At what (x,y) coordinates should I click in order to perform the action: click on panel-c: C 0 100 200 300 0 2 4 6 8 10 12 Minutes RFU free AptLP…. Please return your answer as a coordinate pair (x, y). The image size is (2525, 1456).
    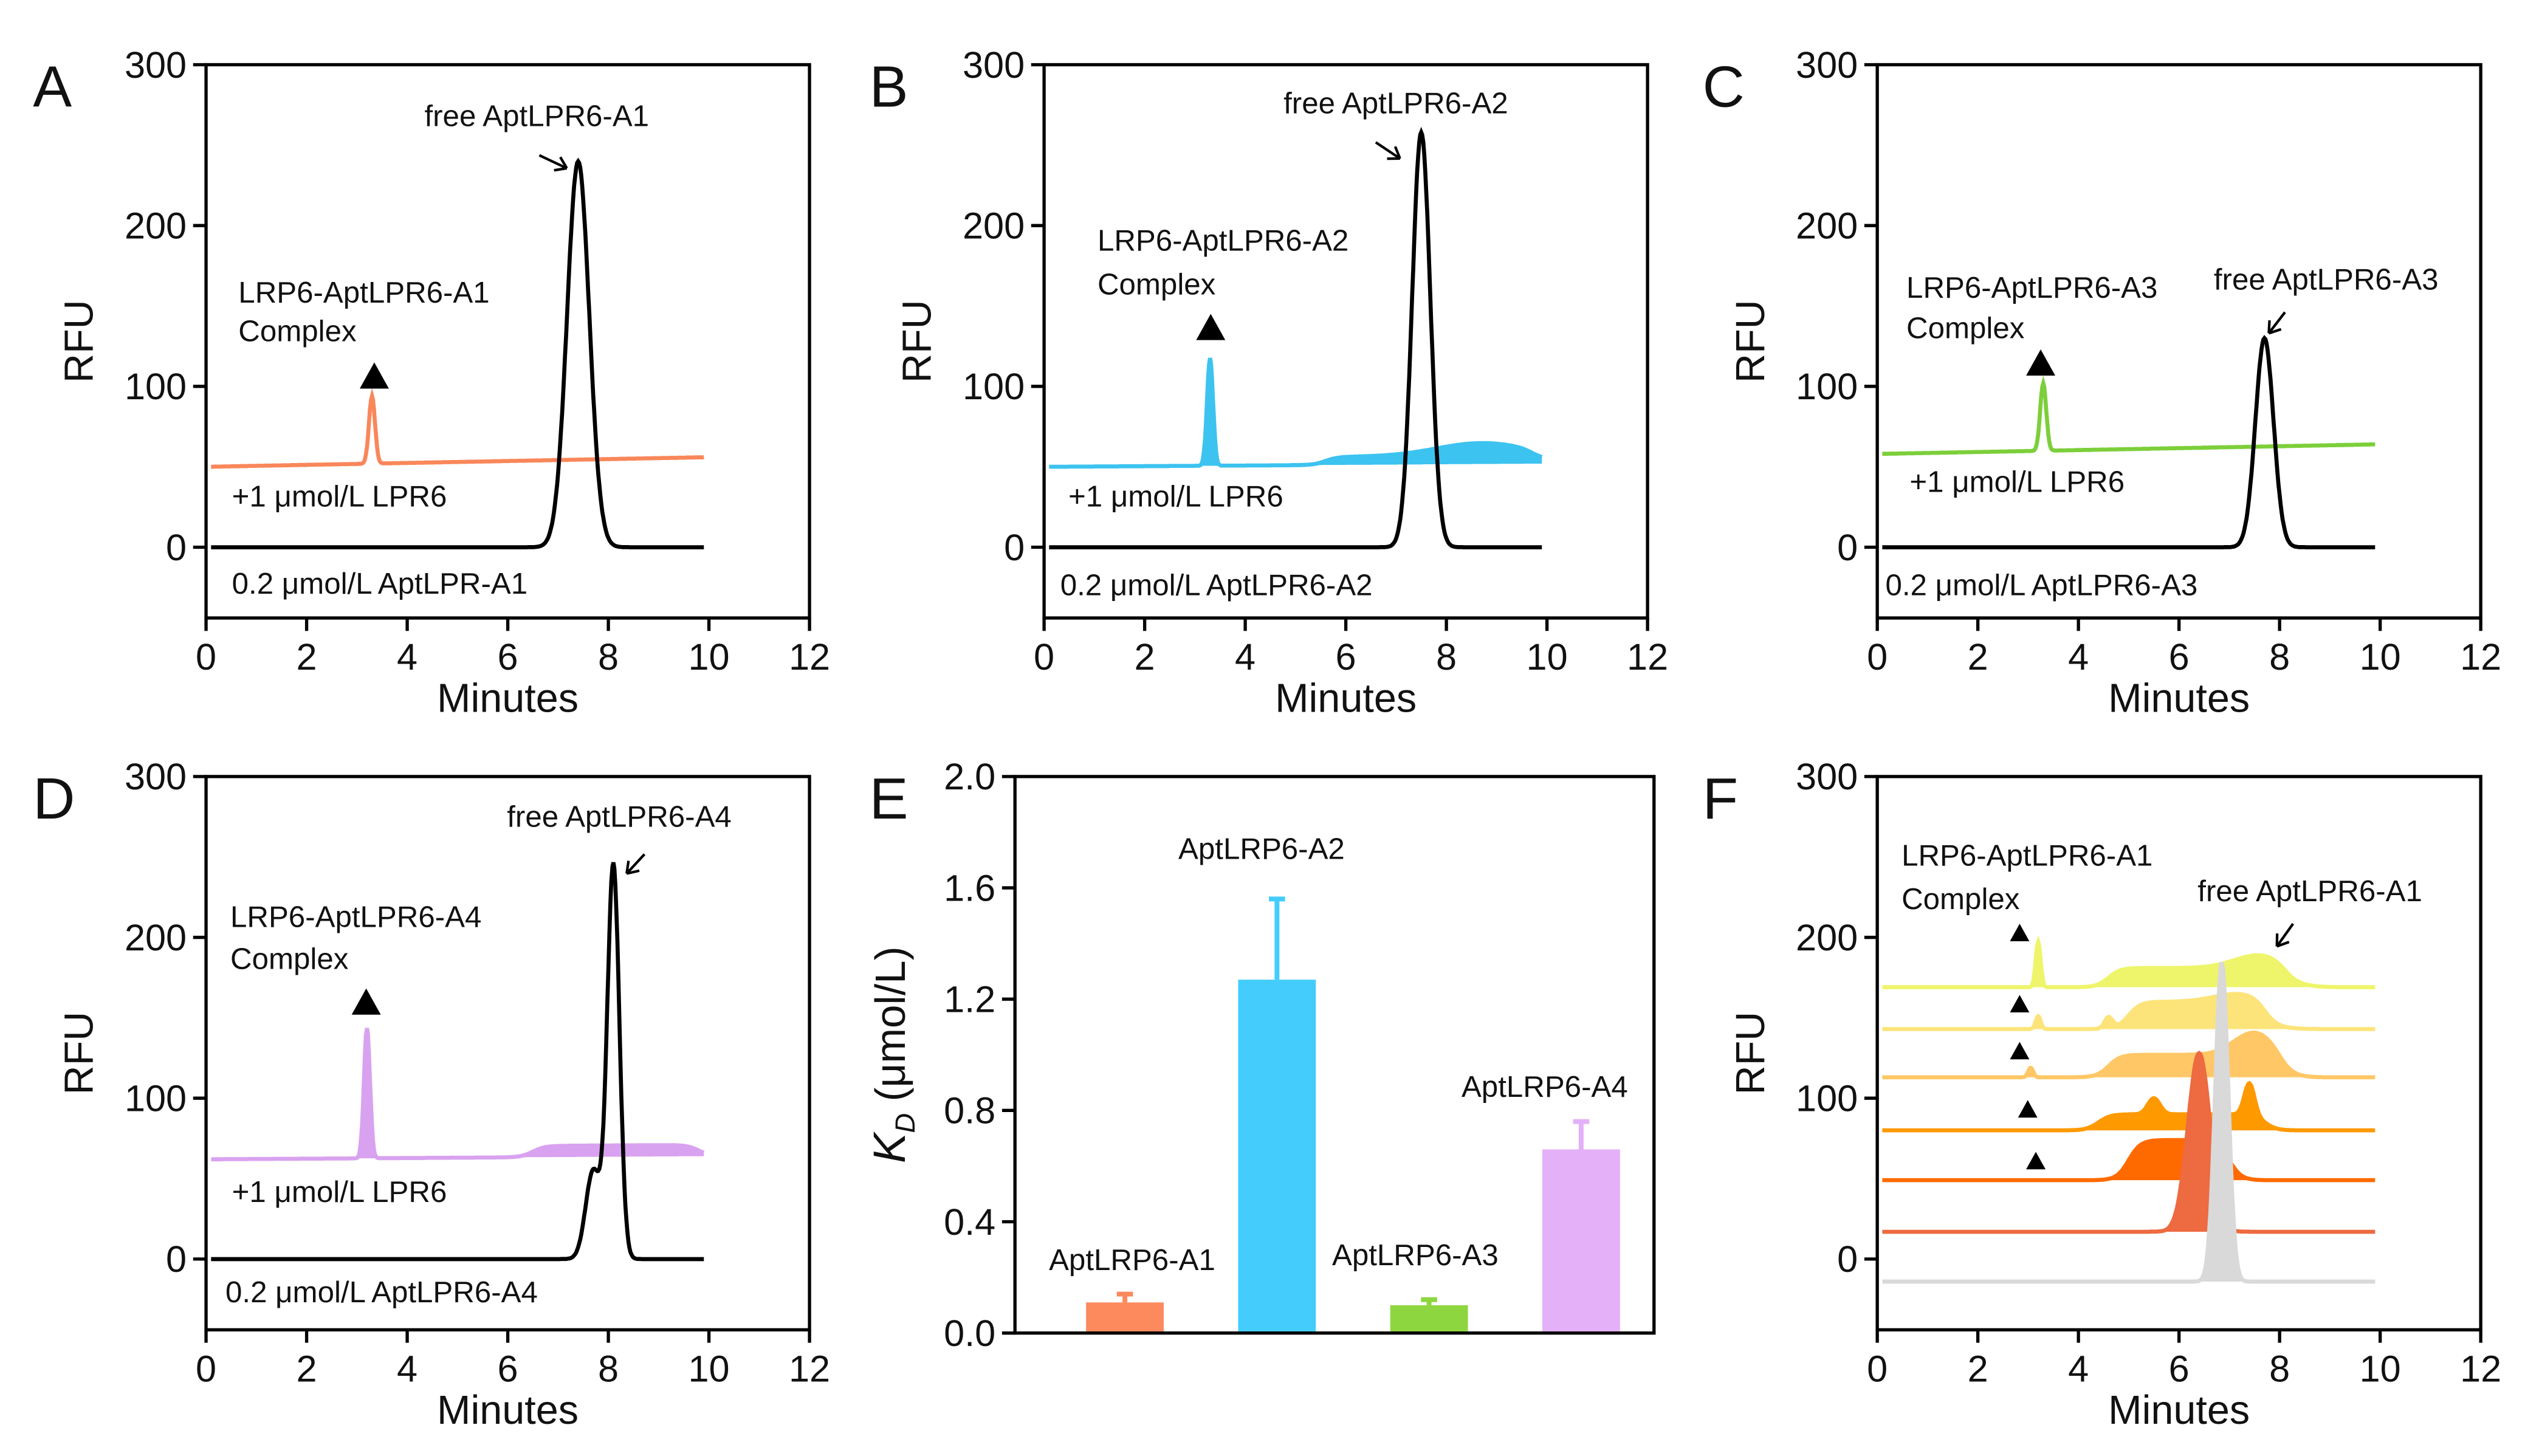
    Looking at the image, I should click on (2102, 382).